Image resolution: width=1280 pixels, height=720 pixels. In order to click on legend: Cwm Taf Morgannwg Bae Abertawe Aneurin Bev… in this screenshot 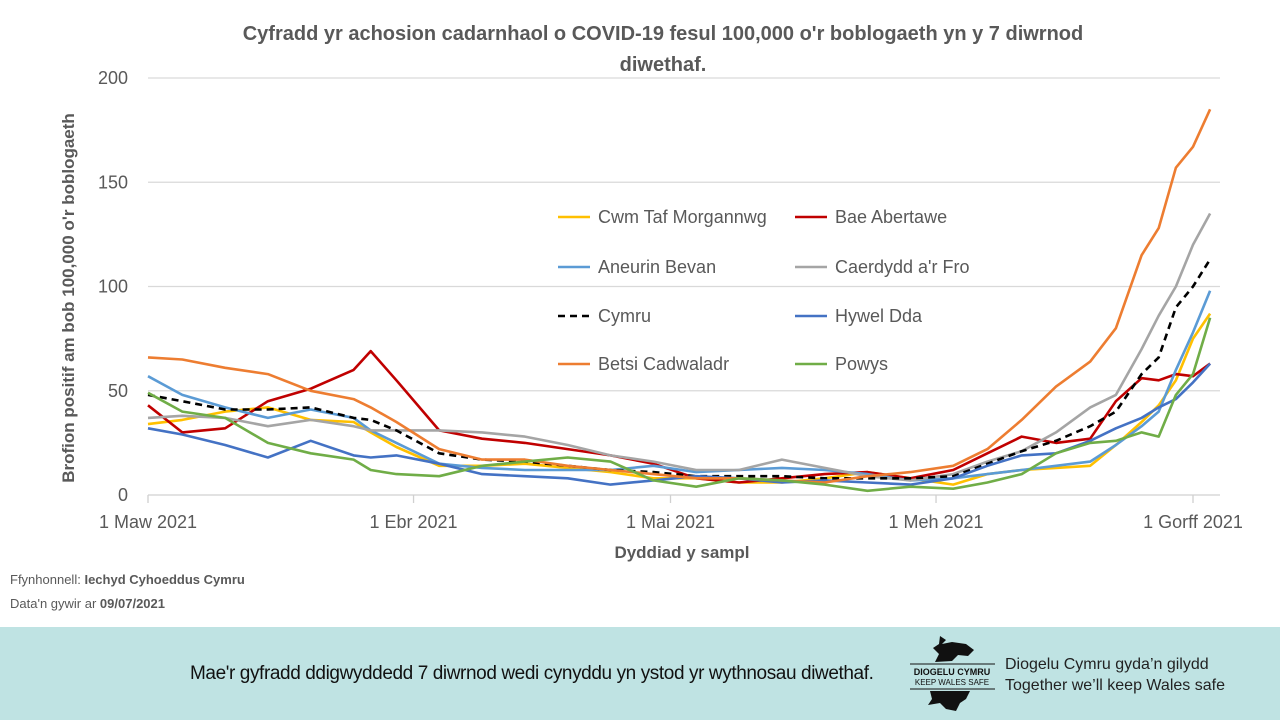, I will do `click(764, 290)`.